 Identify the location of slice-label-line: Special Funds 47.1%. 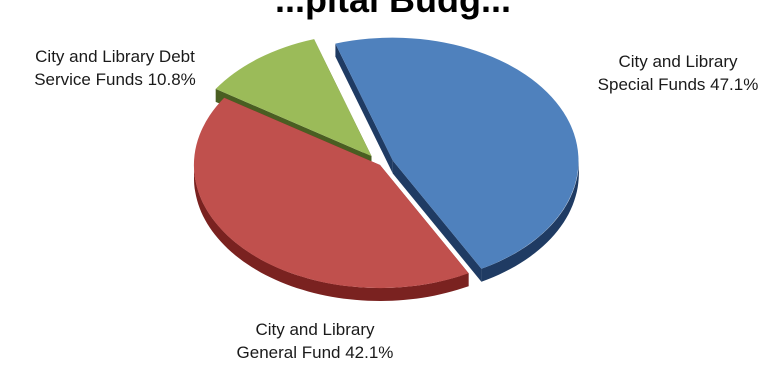
(678, 84).